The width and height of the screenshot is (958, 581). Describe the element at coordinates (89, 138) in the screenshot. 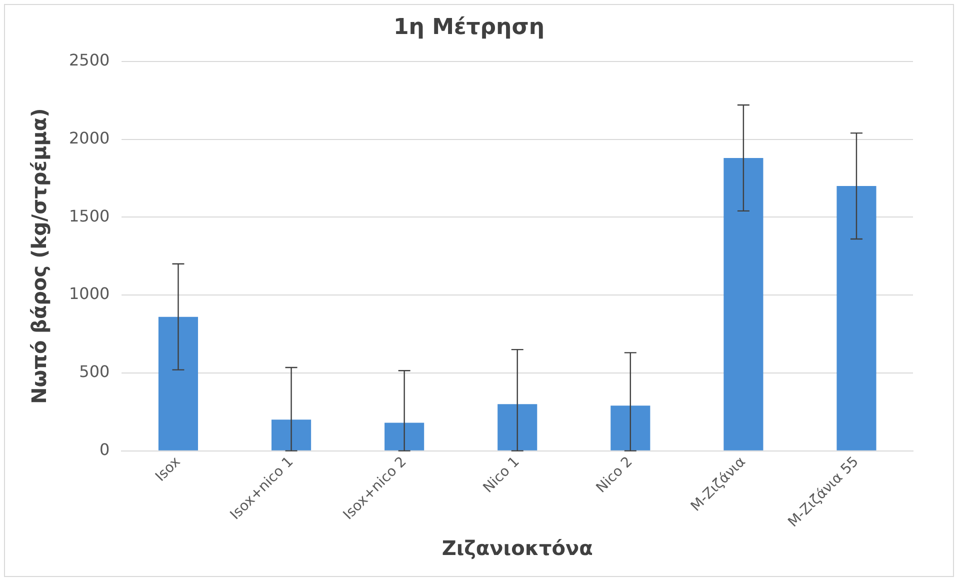

I see `y-tick-label: 2000` at that location.